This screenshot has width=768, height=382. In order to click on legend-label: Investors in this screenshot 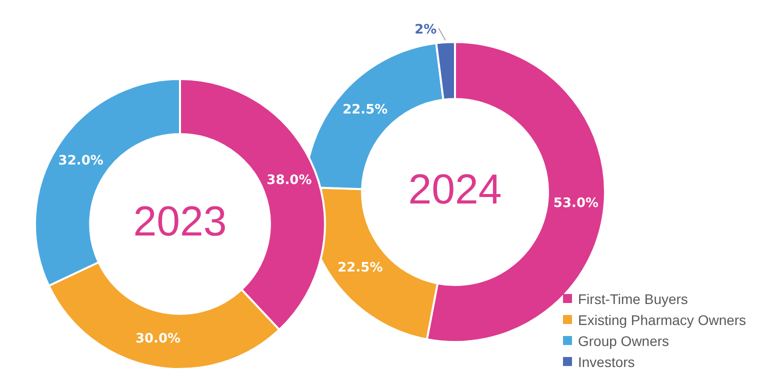, I will do `click(606, 362)`.